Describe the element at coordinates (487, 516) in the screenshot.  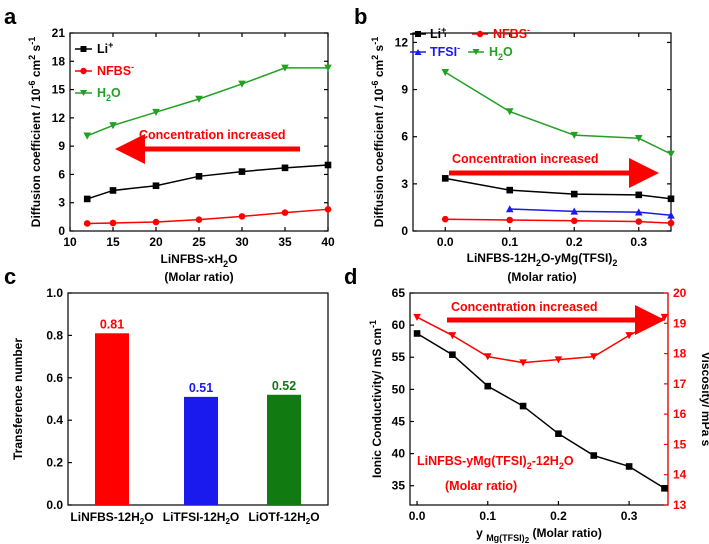
I see `x-tick-label: 0.1` at that location.